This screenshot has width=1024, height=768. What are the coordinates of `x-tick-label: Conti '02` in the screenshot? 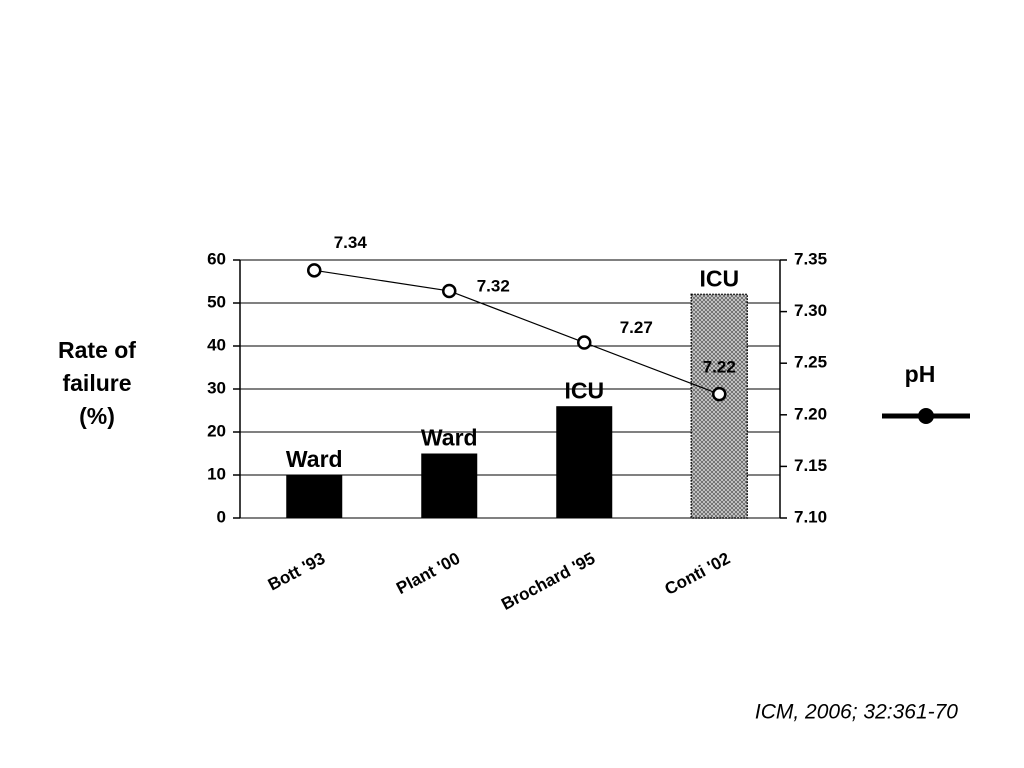 It's located at (698, 574).